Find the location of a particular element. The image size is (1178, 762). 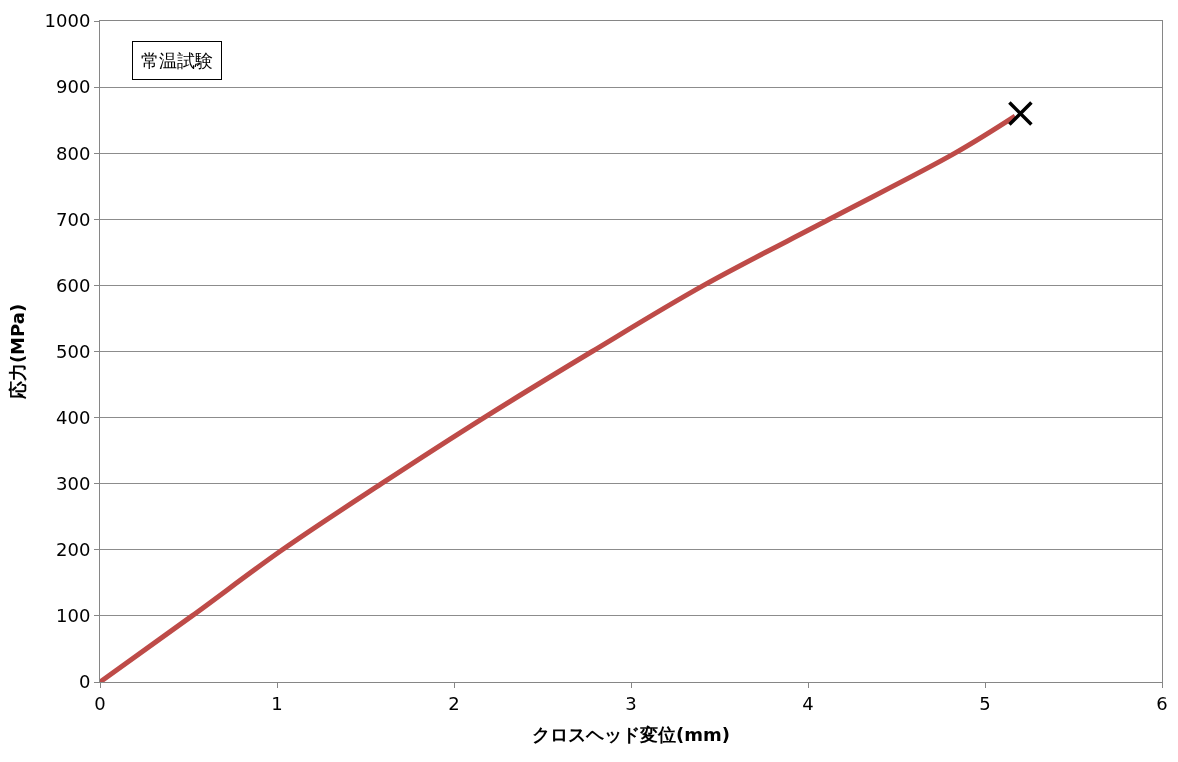

y-tick-label: 500 is located at coordinates (73, 351).